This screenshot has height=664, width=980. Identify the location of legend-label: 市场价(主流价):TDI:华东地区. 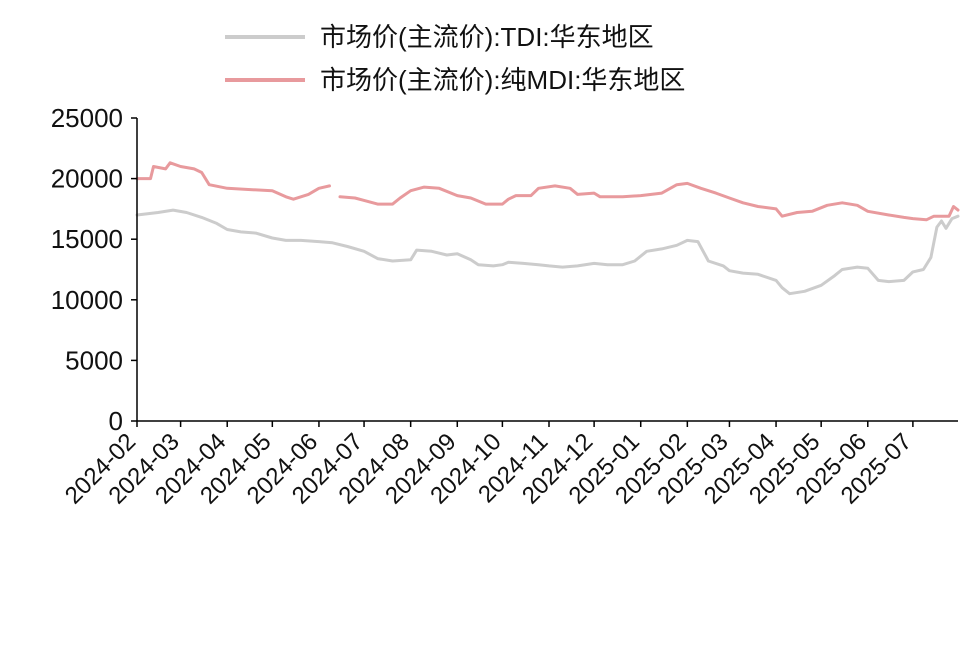
(487, 37).